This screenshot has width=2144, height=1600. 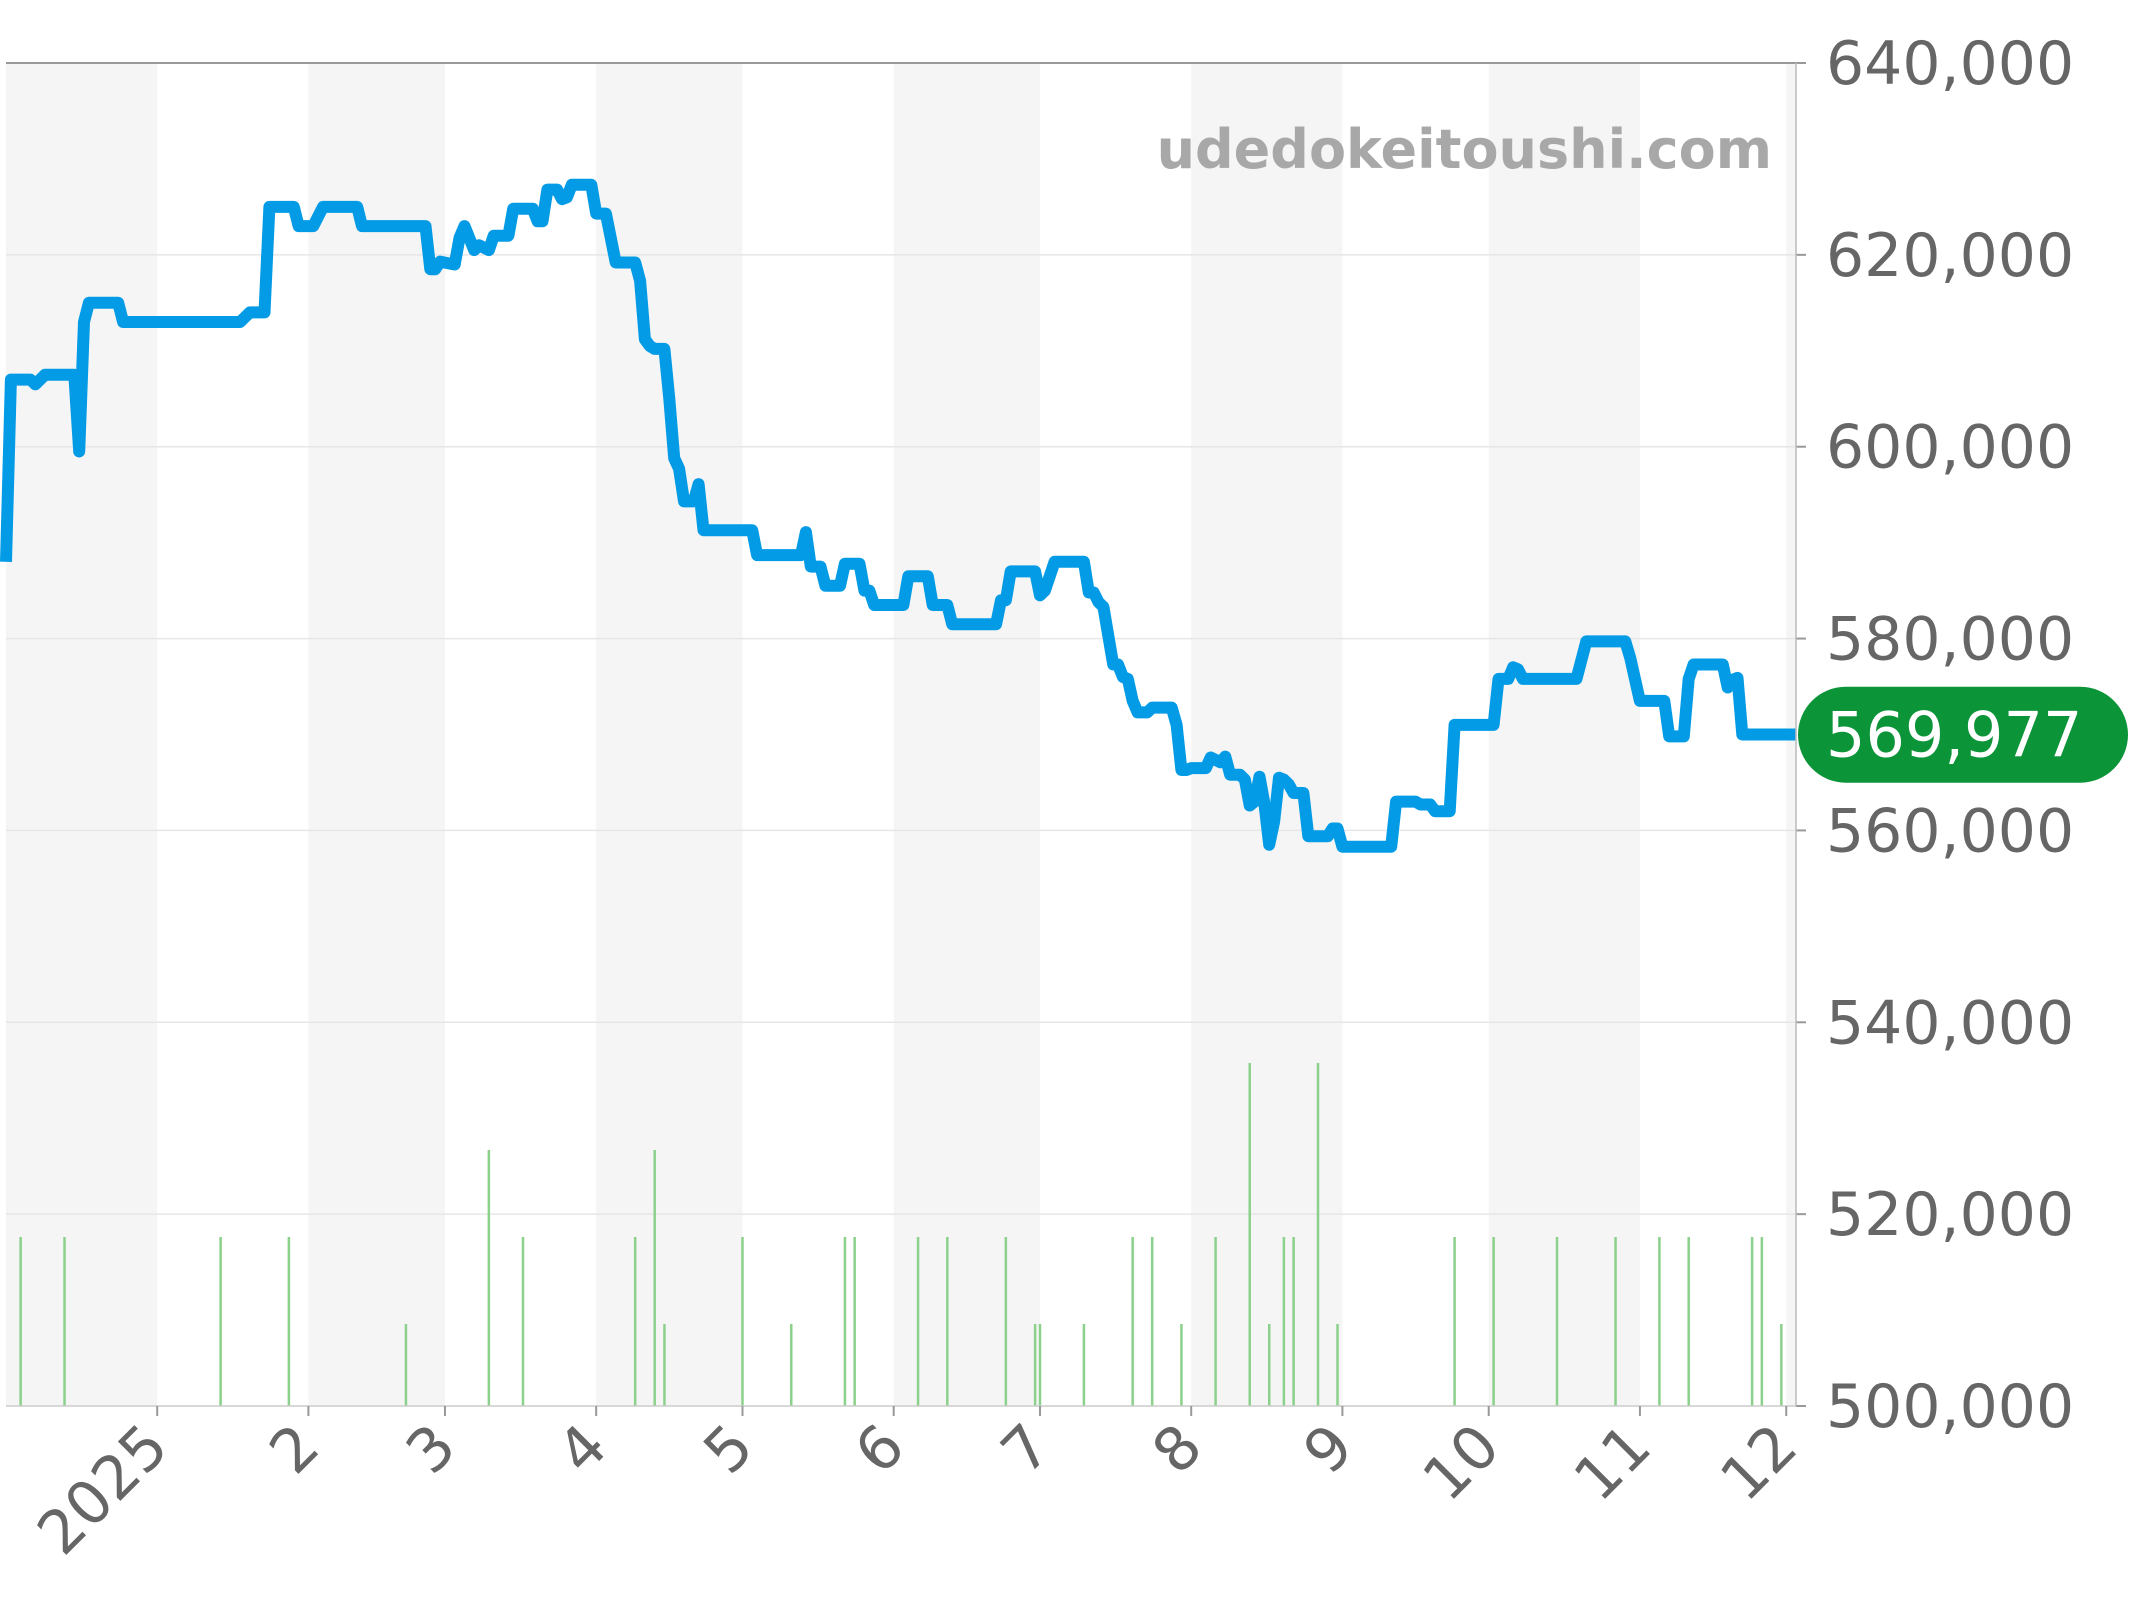 I want to click on x-tick-label: 11, so click(x=1612, y=1462).